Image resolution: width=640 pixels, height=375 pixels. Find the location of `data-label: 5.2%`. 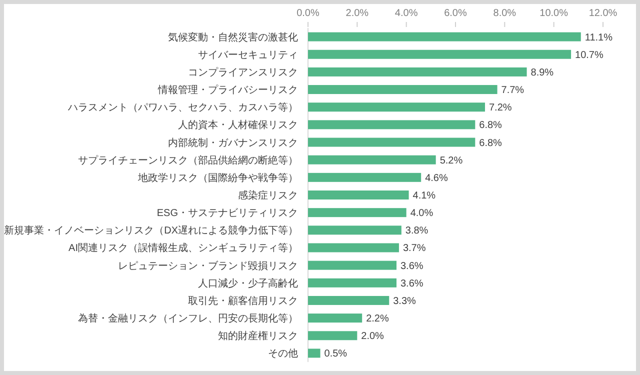

data-label: 5.2% is located at coordinates (451, 160).